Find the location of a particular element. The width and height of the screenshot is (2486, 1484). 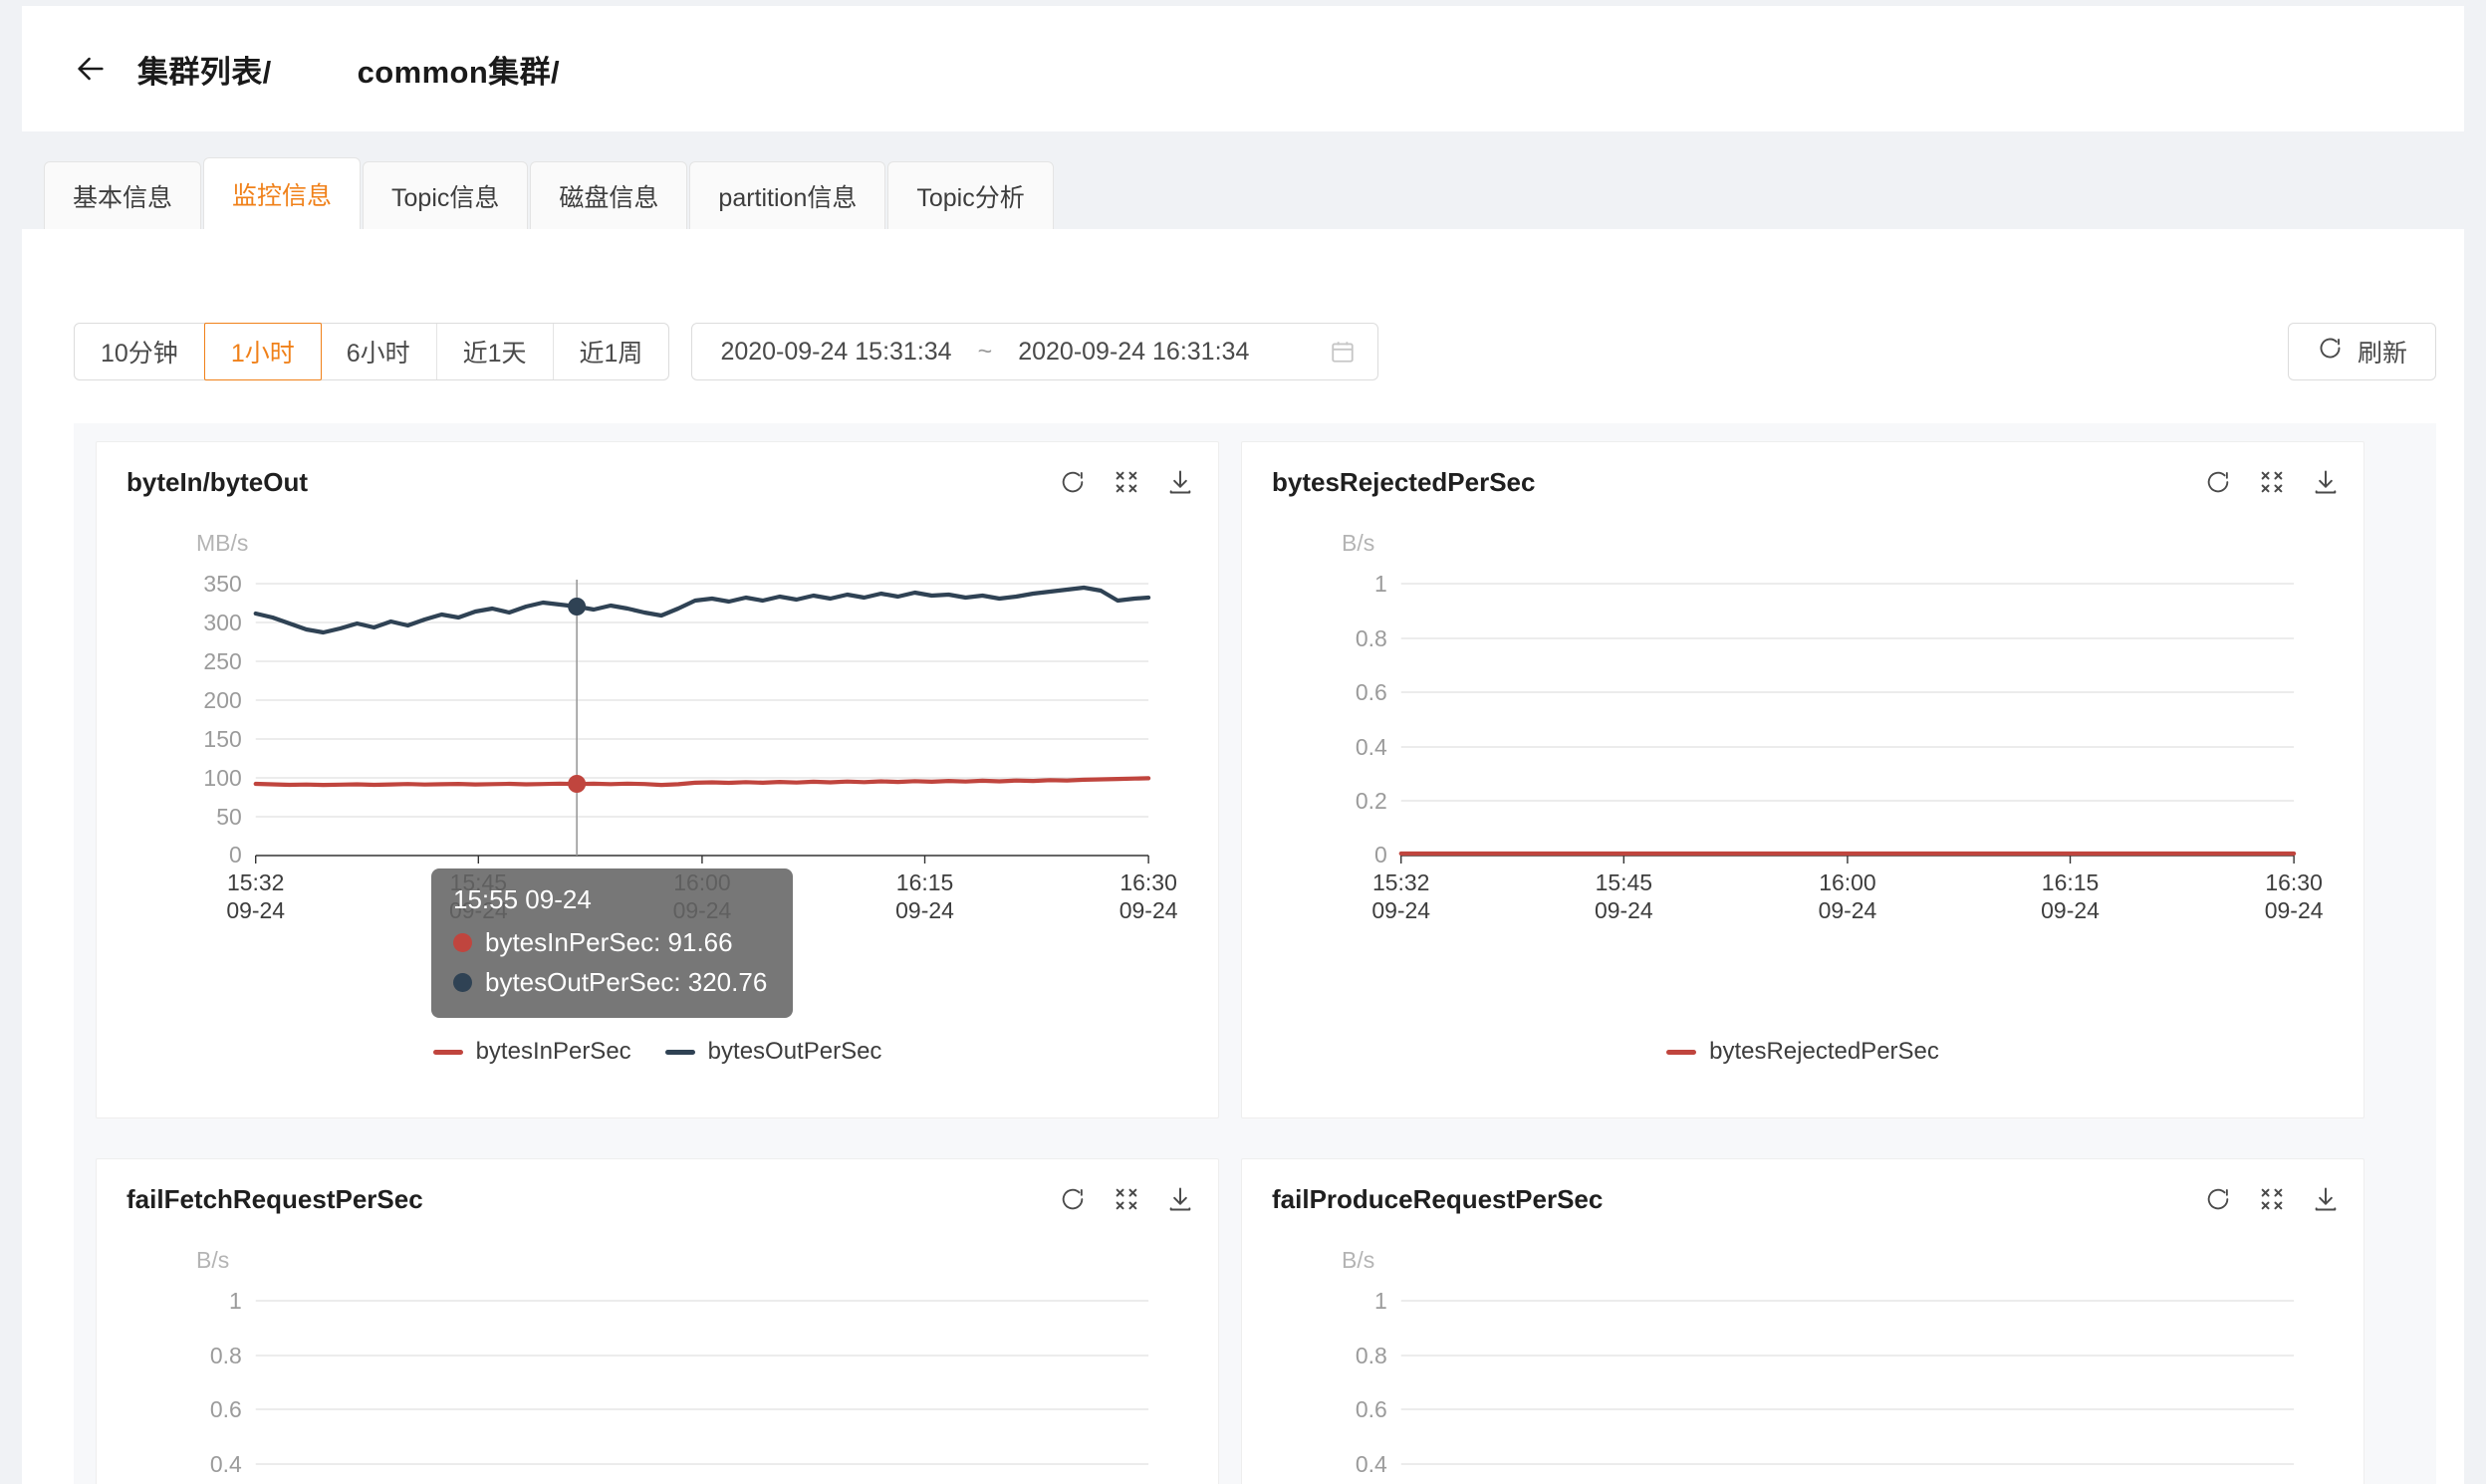

chart-legend: bytesInPerSec bytesOutPerSec is located at coordinates (657, 1052).